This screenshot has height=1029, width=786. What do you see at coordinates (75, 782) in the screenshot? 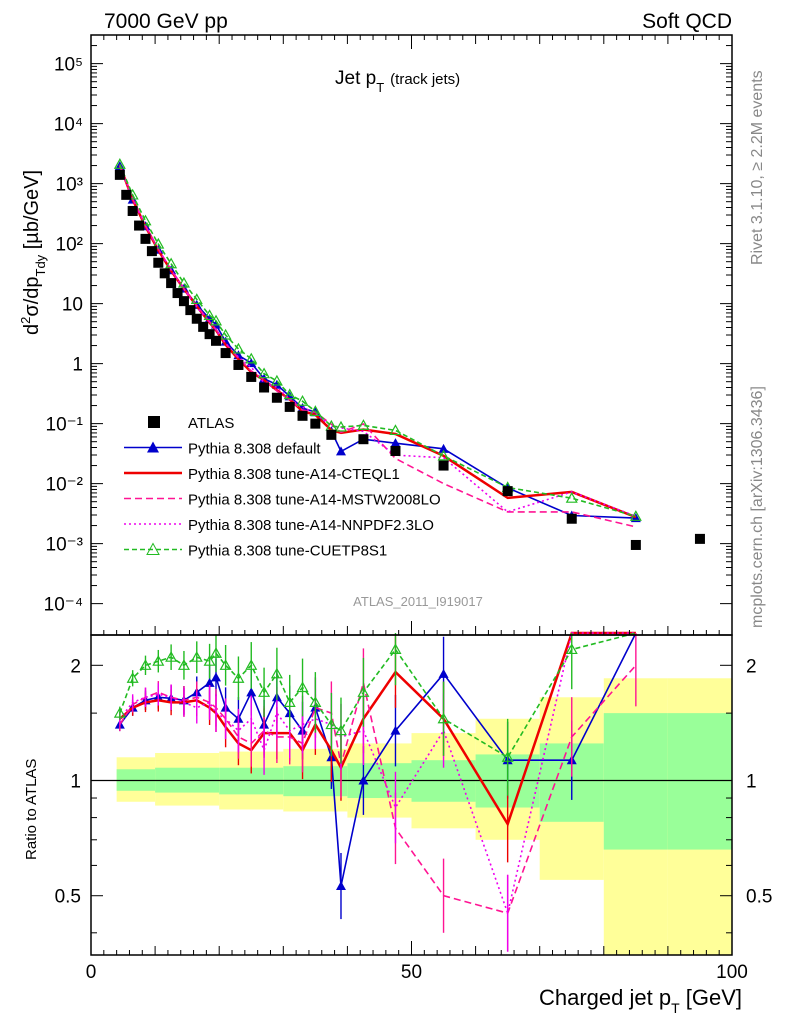
I see `ratio-tick-label: 1` at bounding box center [75, 782].